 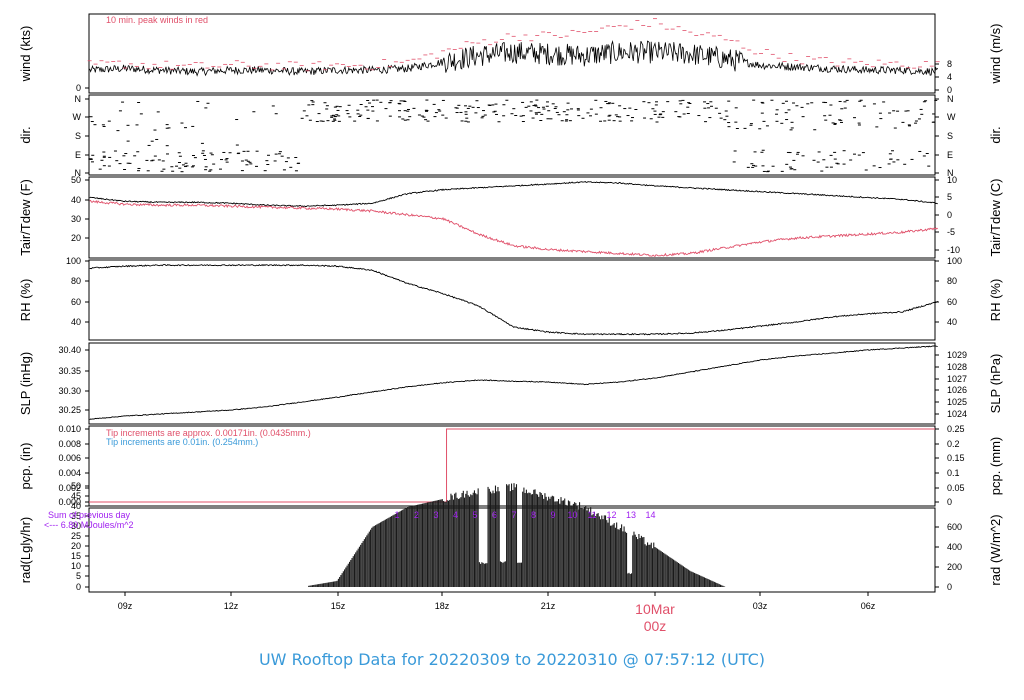 I want to click on rad-right-tick-label: 200, so click(x=954, y=567).